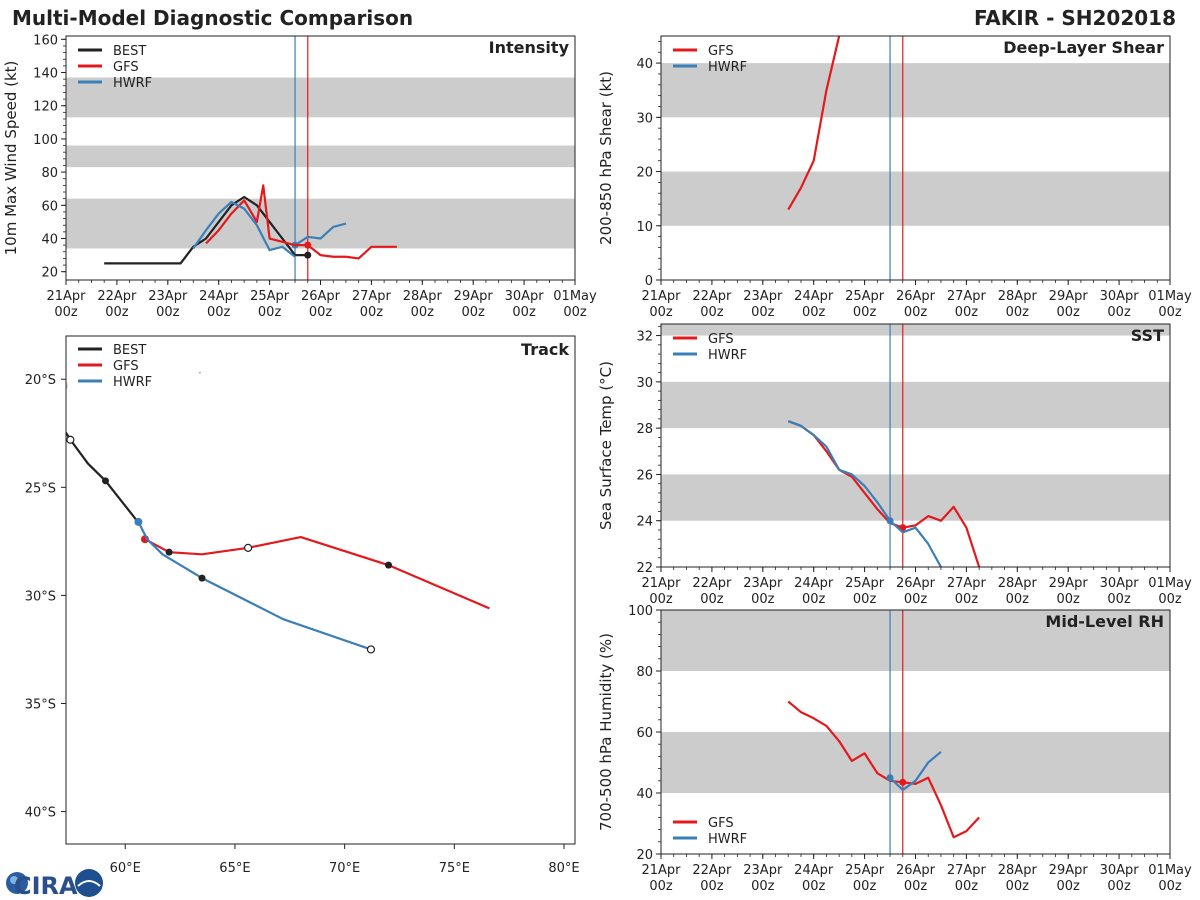  I want to click on intensity-xtick-label-day: 30Apr, so click(525, 296).